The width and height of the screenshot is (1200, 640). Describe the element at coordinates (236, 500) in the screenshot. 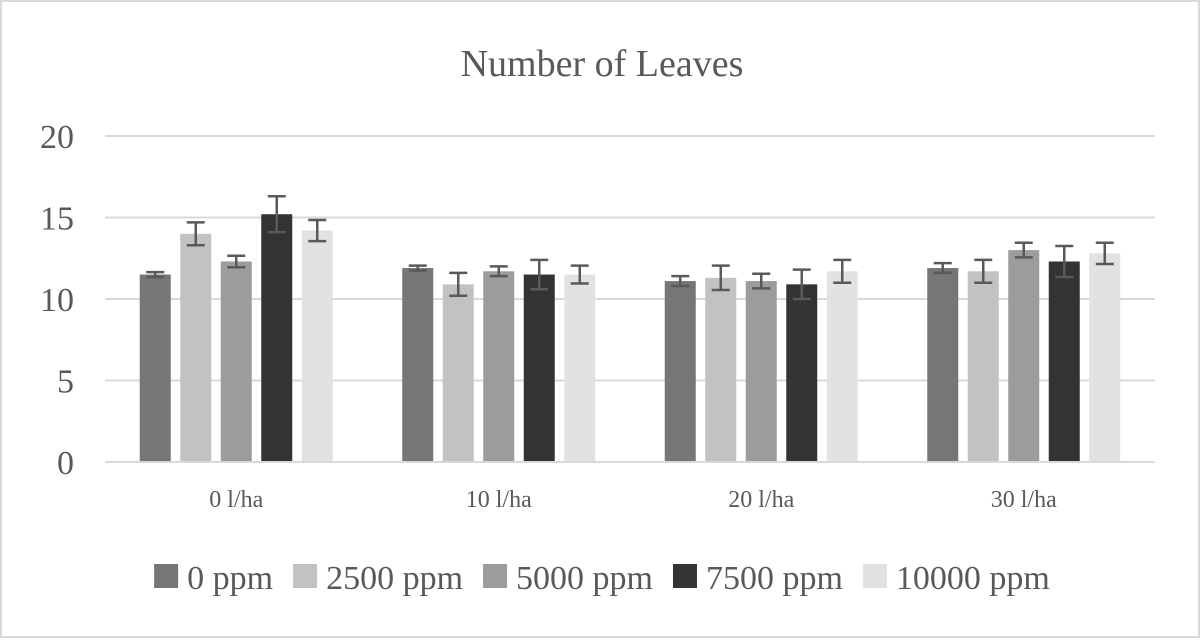

I see `x-tick-label: 0 l/ha` at that location.